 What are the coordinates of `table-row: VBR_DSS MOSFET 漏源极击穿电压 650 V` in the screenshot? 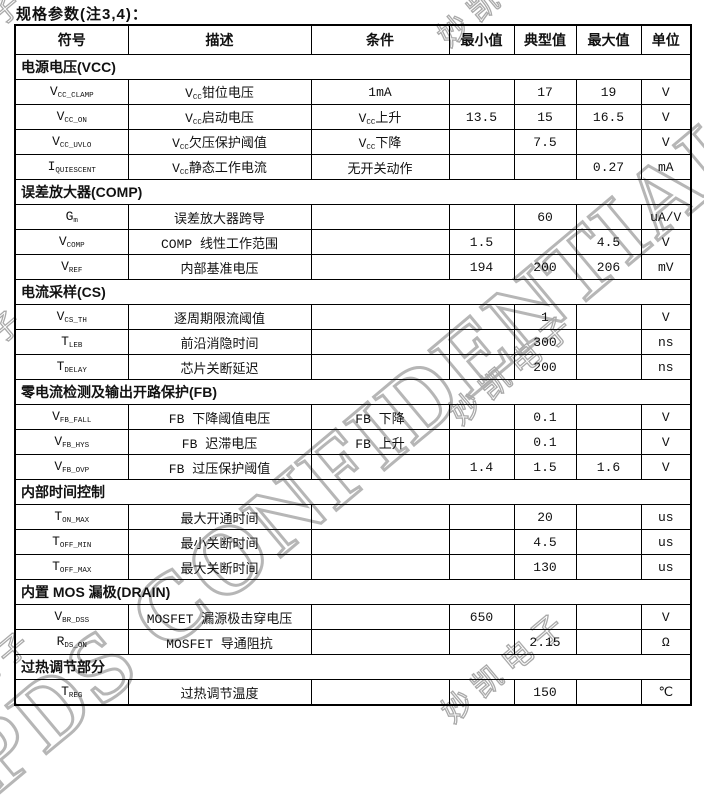 It's located at (353, 617).